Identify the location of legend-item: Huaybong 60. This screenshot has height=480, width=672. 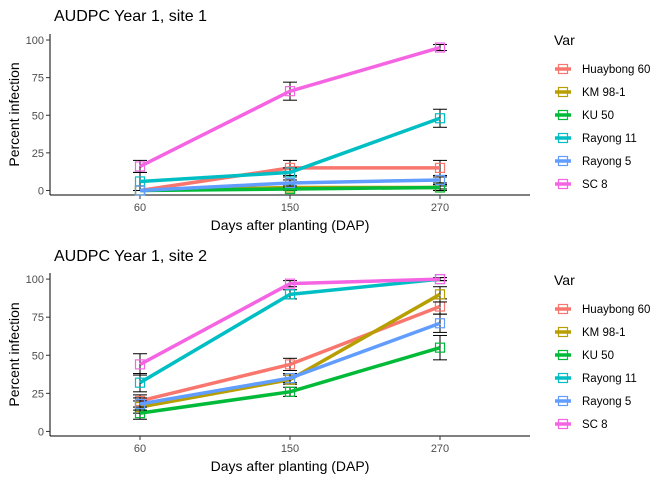
(602, 309).